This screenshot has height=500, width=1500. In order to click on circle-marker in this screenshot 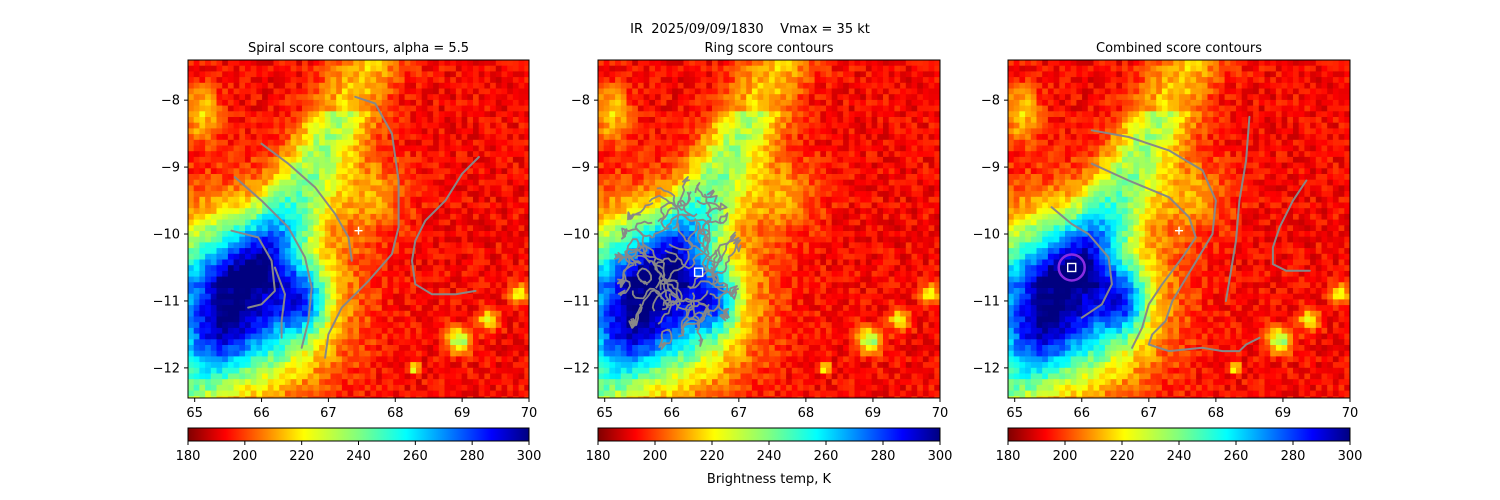, I will do `click(1071, 267)`.